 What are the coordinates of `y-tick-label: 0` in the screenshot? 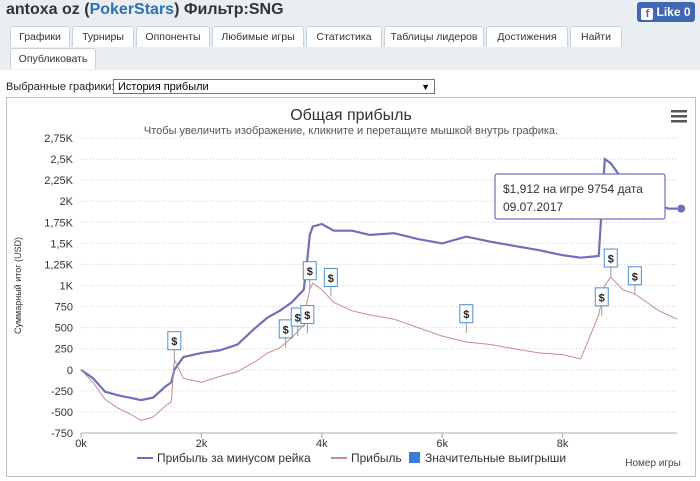 It's located at (70, 371).